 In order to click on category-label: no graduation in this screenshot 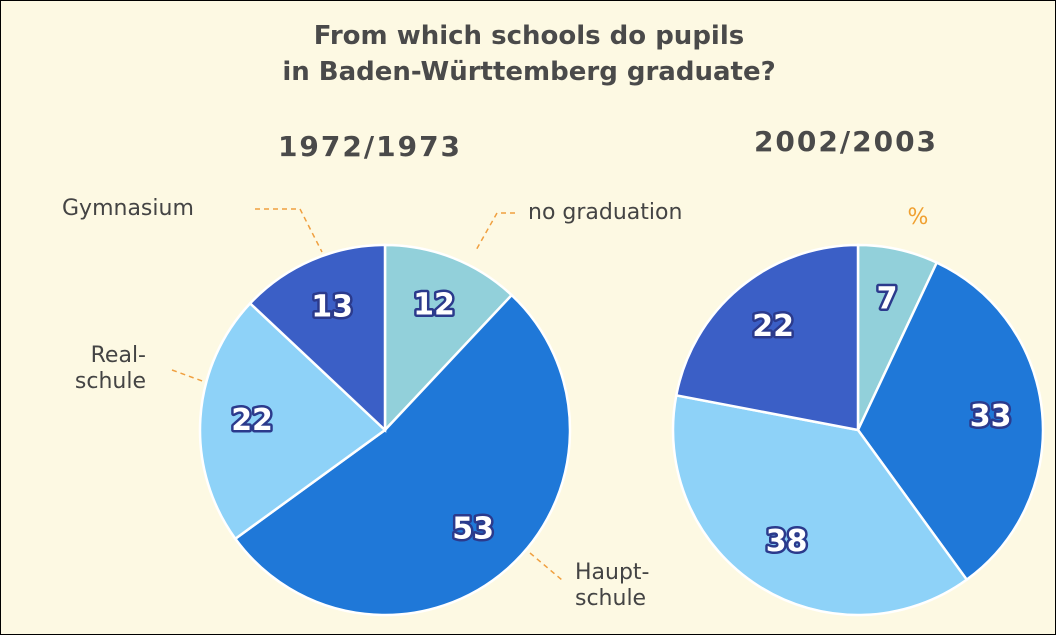, I will do `click(605, 212)`.